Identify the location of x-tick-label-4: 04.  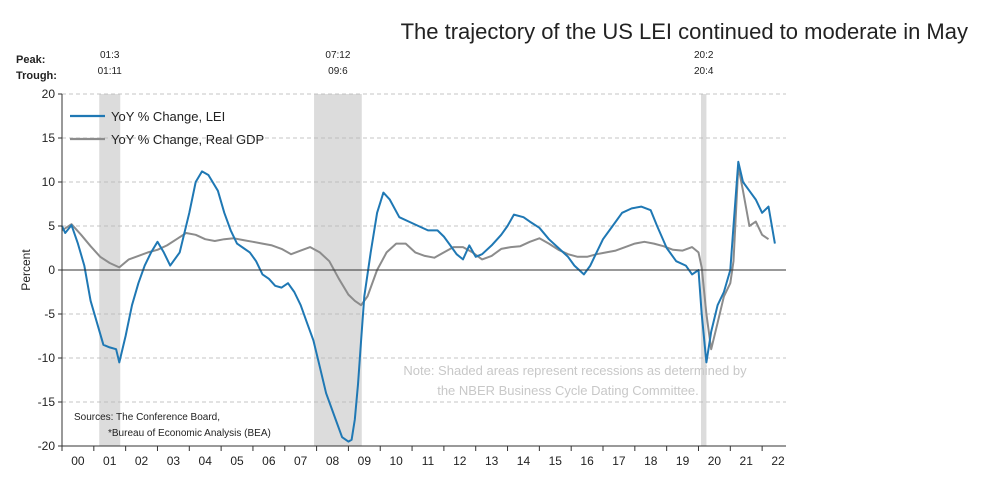
(206, 461).